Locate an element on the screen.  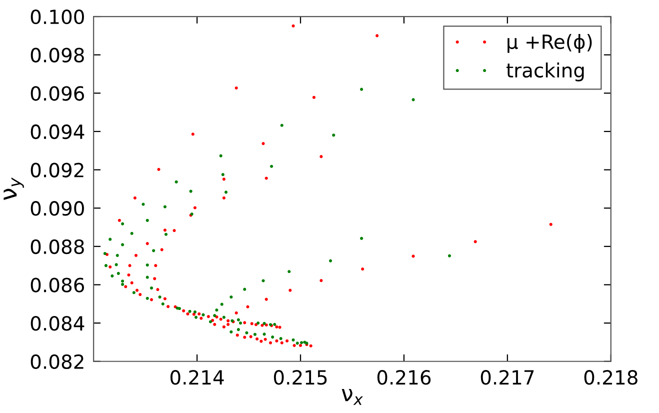
y-tick-label: 0.082 is located at coordinates (57, 362).